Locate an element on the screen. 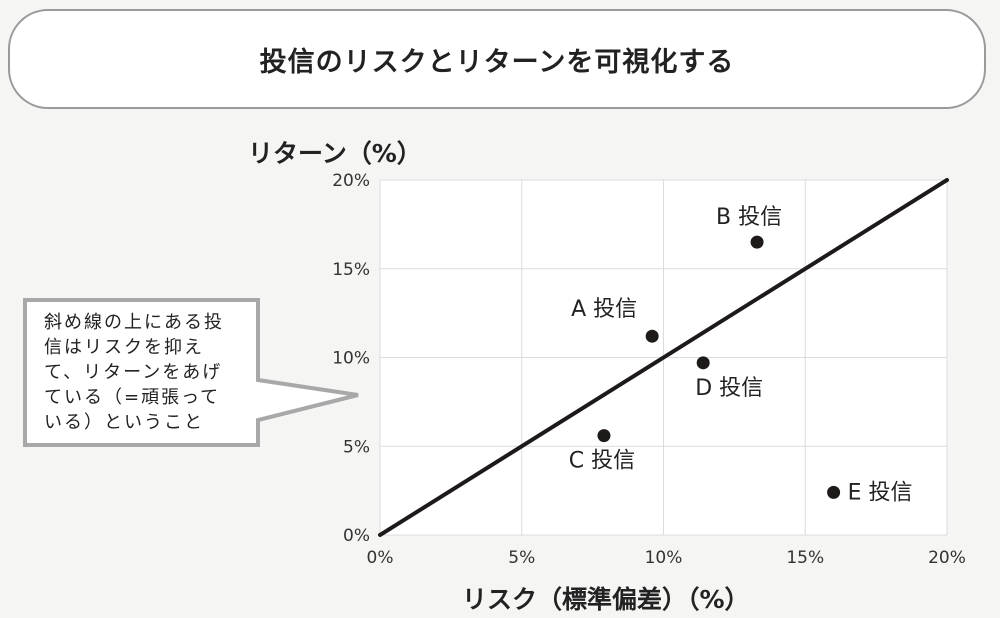 The width and height of the screenshot is (1000, 618). y-tick-label: 15% is located at coordinates (351, 270).